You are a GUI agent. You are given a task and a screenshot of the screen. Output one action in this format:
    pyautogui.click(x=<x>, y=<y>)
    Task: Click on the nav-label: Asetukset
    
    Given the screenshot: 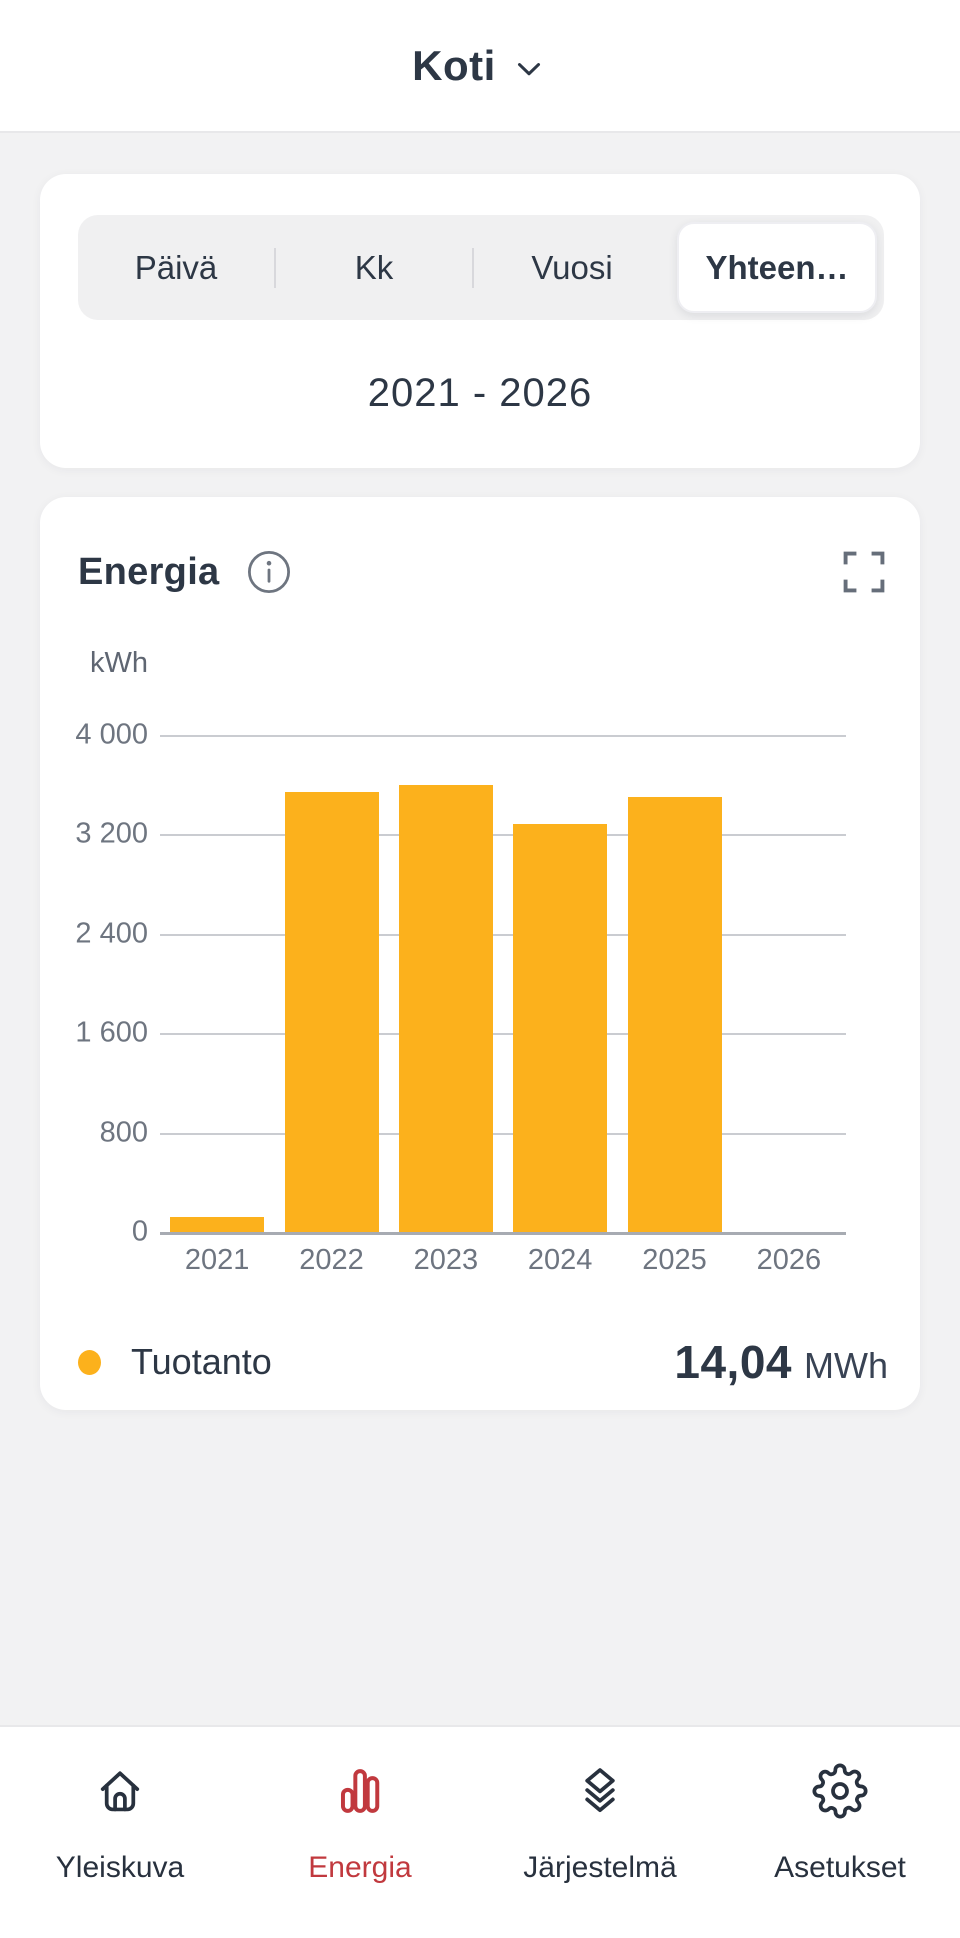 What is the action you would take?
    pyautogui.click(x=840, y=1867)
    